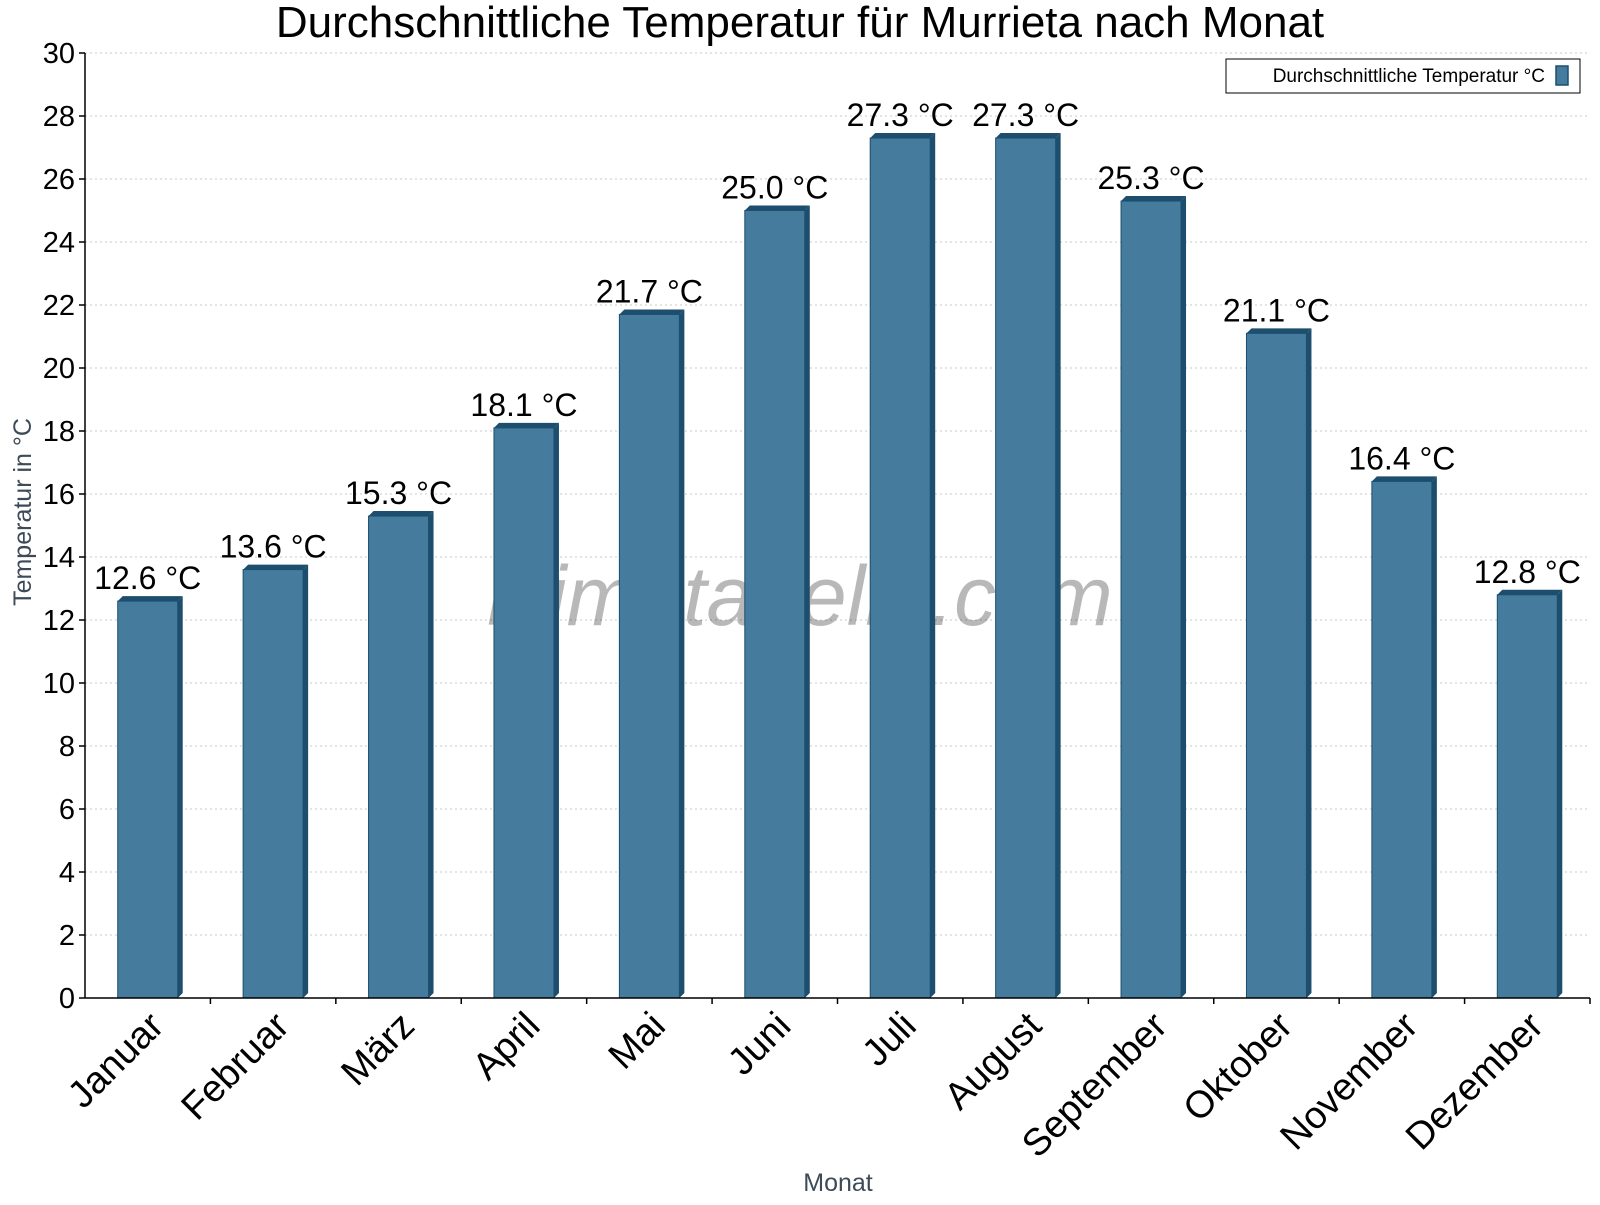 The height and width of the screenshot is (1205, 1600). I want to click on y-tick-label: 4, so click(67, 873).